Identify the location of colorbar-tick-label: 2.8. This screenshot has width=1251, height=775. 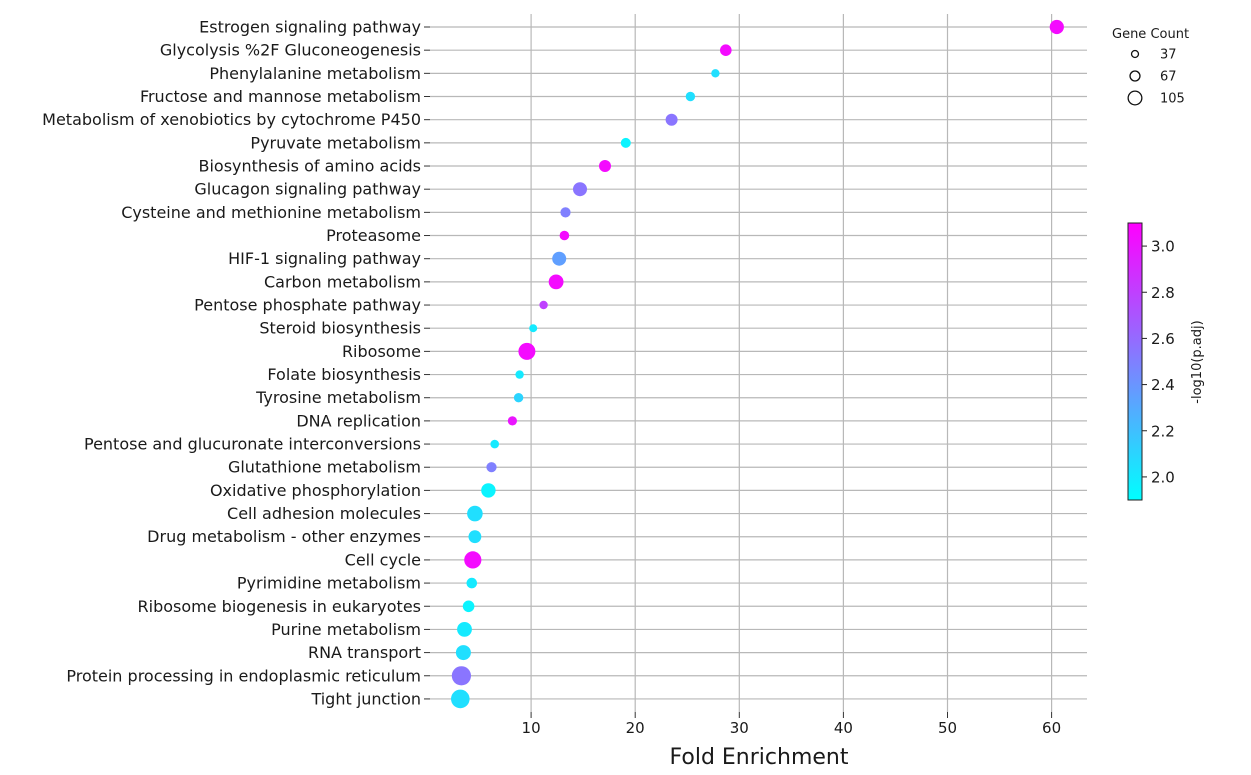
(1163, 293).